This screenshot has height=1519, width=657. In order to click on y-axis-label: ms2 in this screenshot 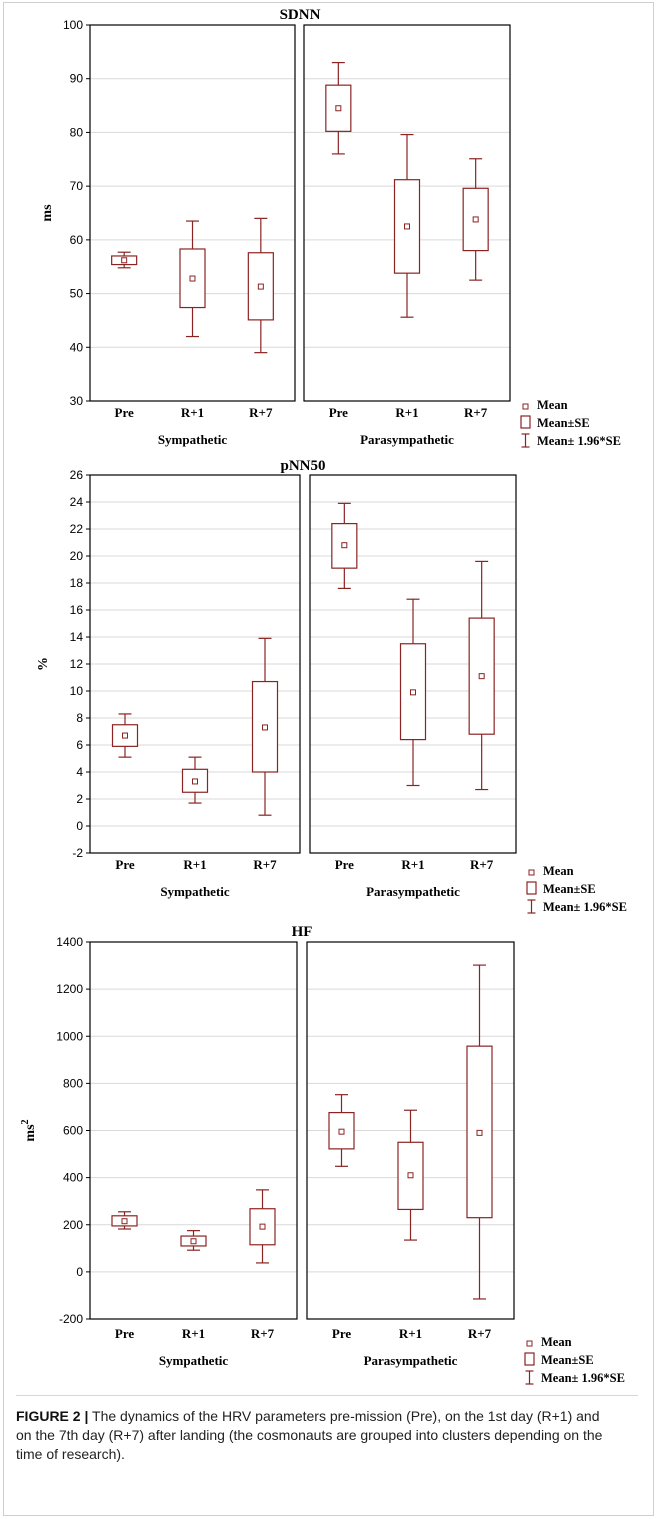, I will do `click(29, 1130)`.